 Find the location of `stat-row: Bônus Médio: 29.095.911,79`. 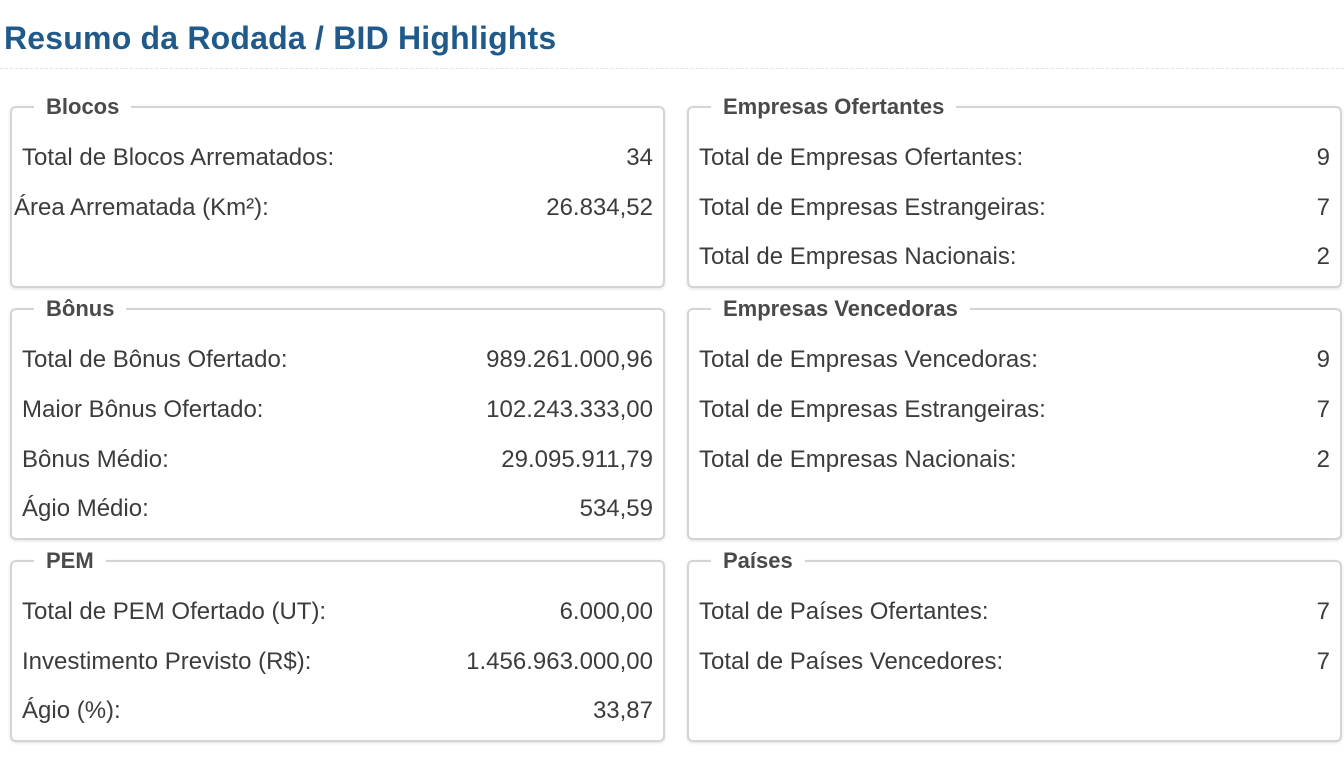

stat-row: Bônus Médio: 29.095.911,79 is located at coordinates (337, 460).